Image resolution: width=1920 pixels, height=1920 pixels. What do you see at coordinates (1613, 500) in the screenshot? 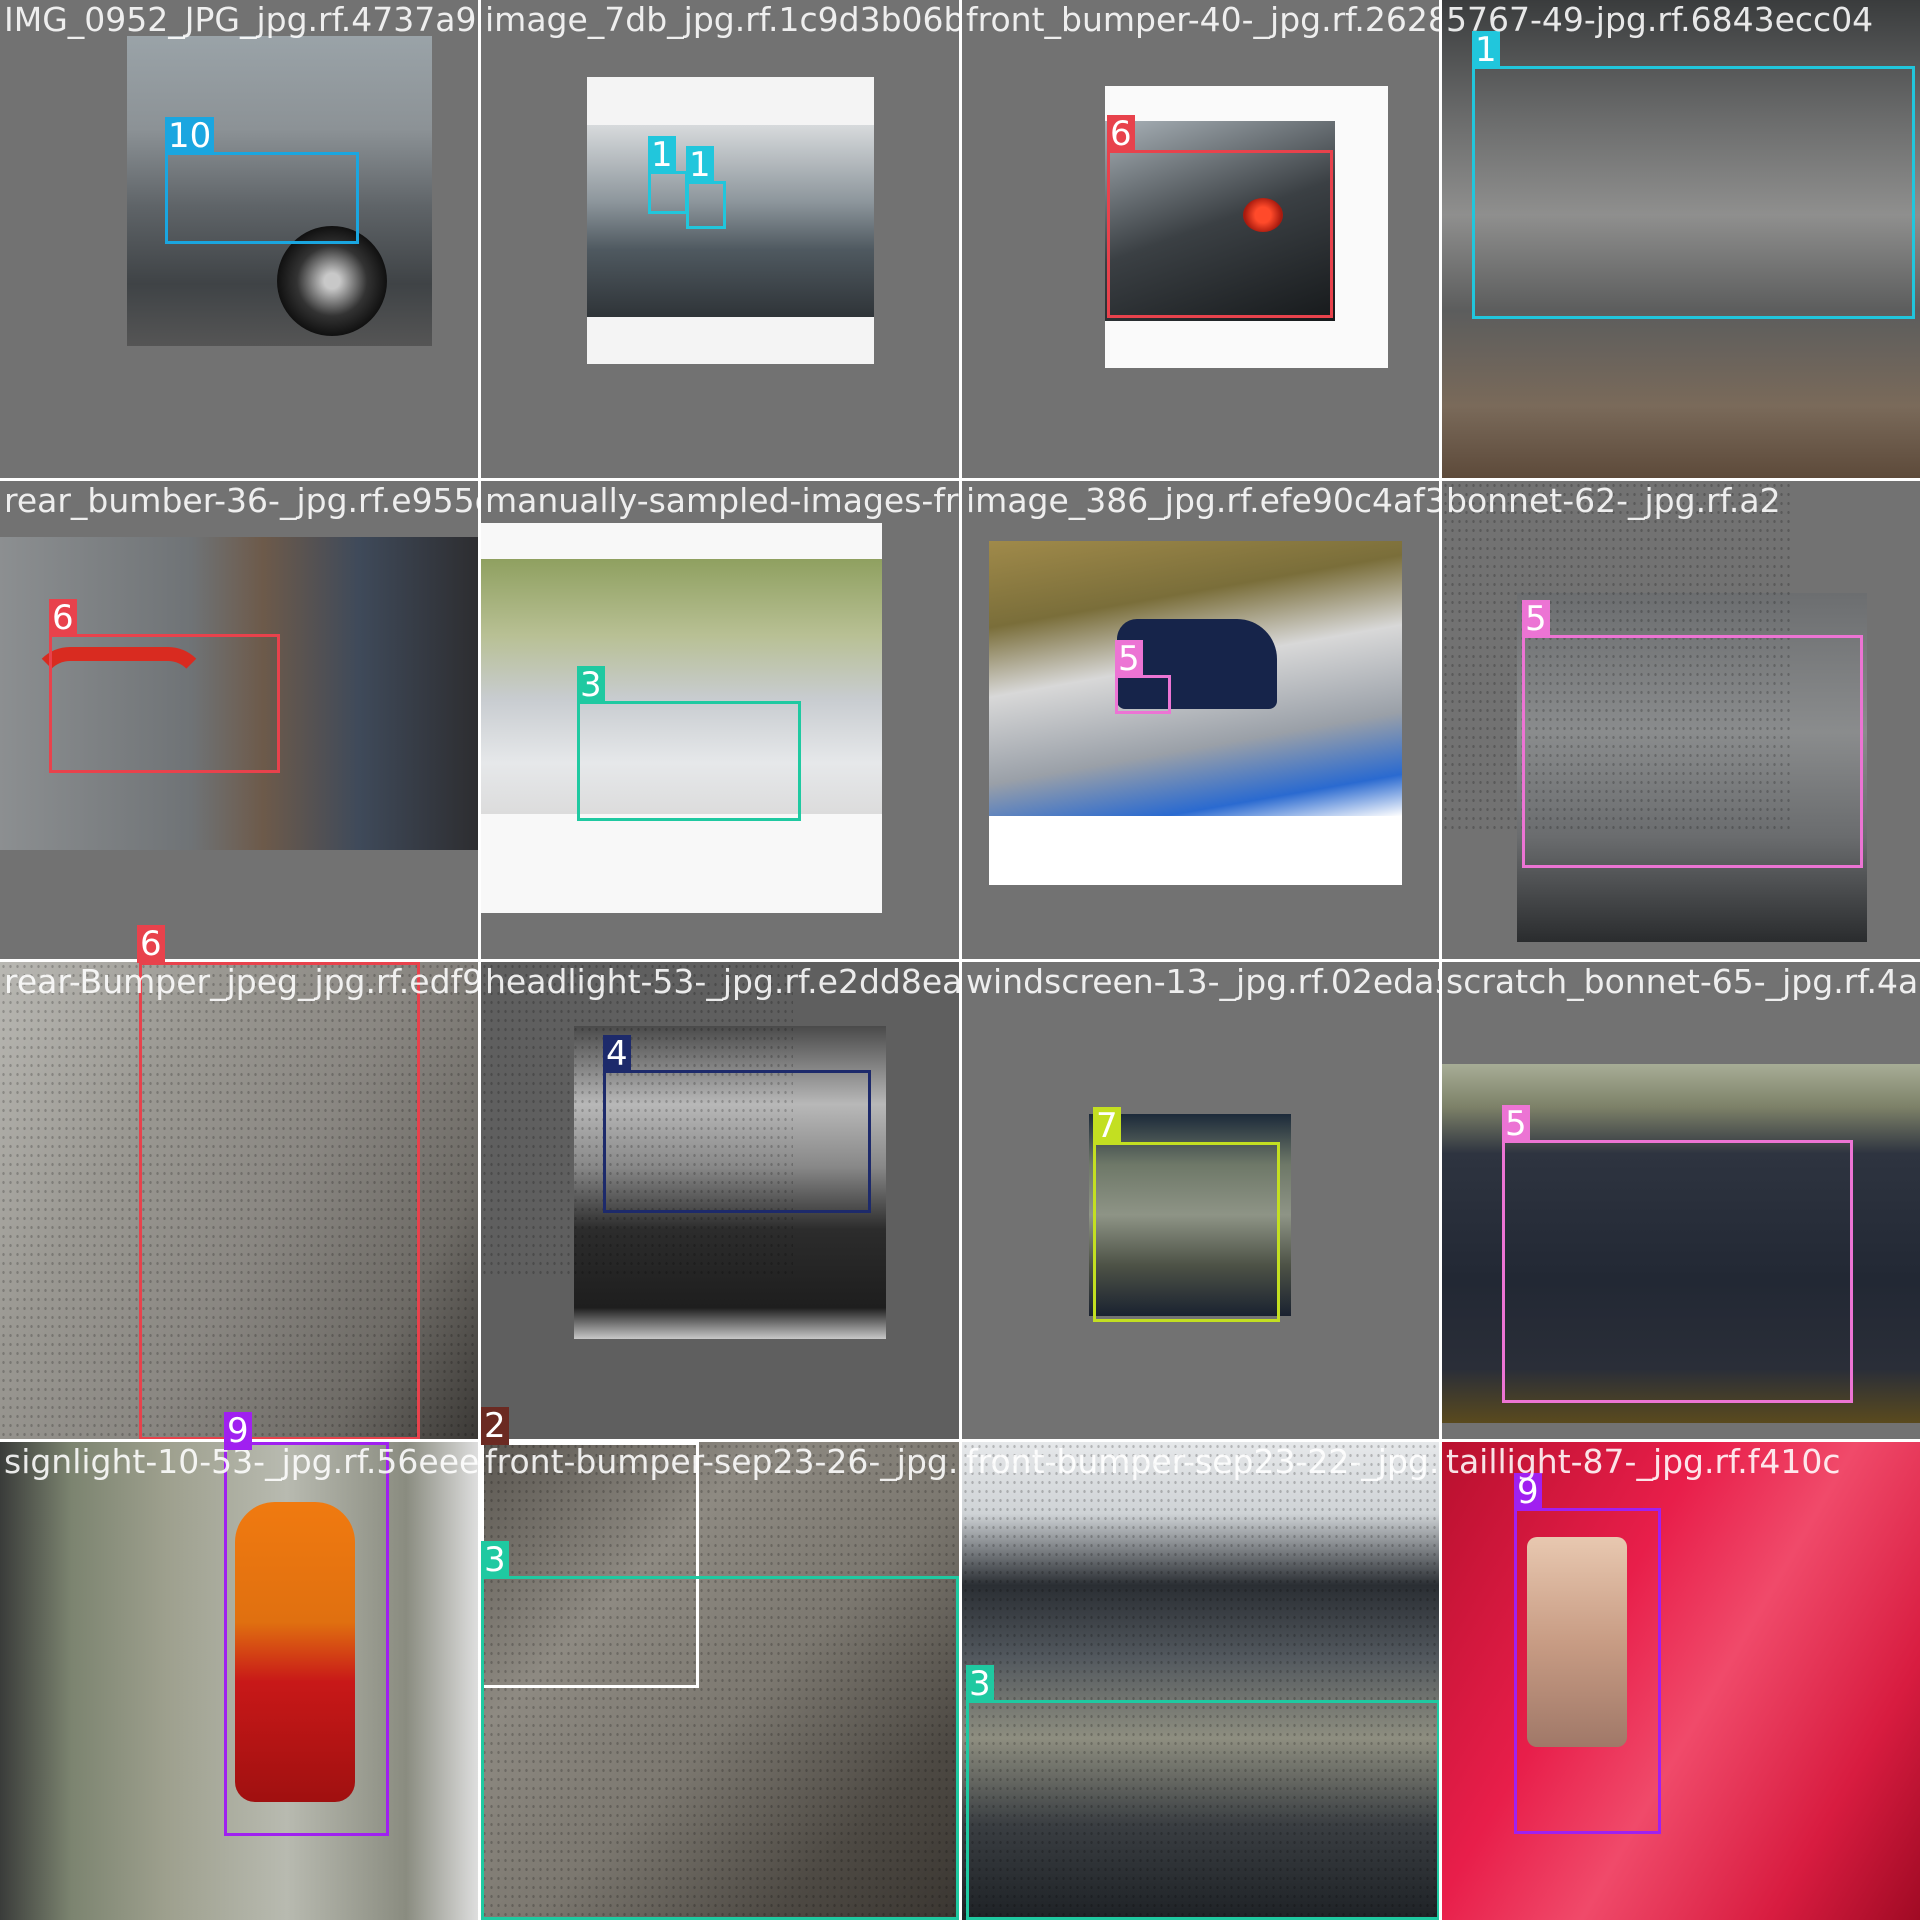
I see `image-filename: bonnet-62-_jpg.rf.a2` at bounding box center [1613, 500].